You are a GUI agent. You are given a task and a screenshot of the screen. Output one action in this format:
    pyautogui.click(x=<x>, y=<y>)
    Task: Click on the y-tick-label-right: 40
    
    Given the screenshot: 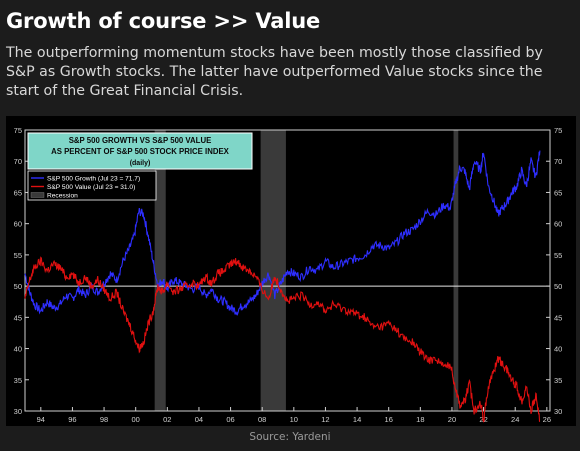 What is the action you would take?
    pyautogui.click(x=558, y=349)
    